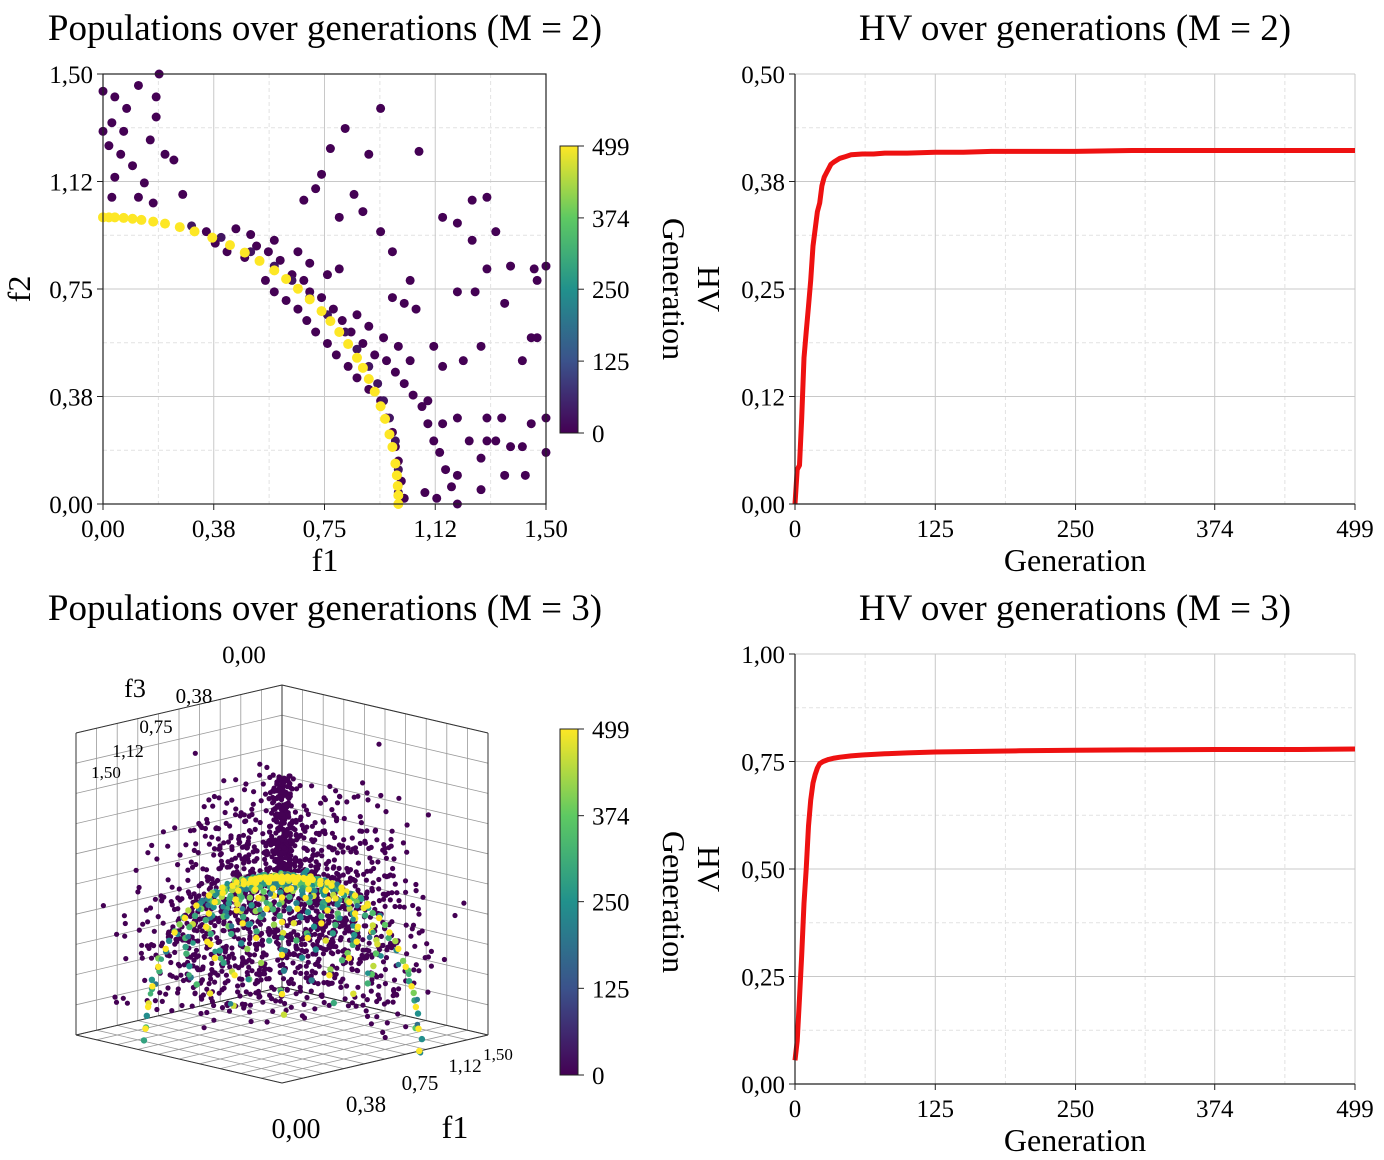 This screenshot has width=1384, height=1160. What do you see at coordinates (325, 560) in the screenshot?
I see `pop2-xlabel: f1` at bounding box center [325, 560].